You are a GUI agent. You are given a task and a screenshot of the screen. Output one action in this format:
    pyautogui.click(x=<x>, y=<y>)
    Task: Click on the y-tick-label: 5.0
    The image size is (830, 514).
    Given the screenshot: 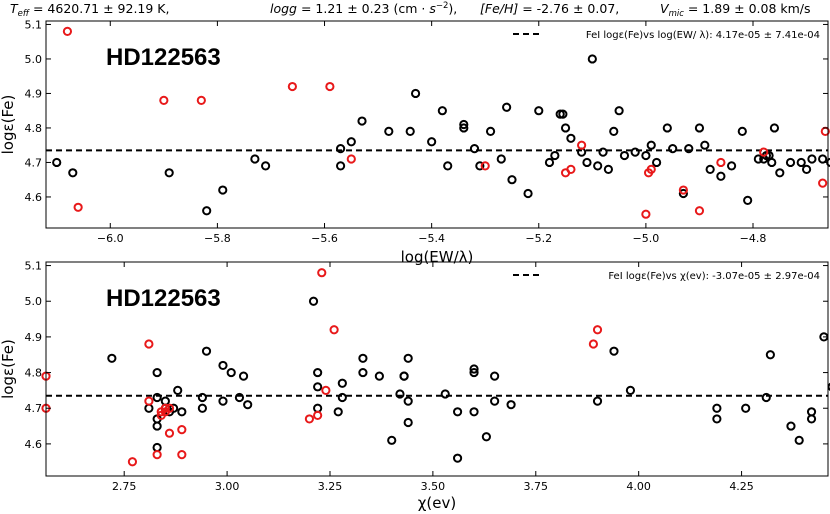 What is the action you would take?
    pyautogui.click(x=34, y=59)
    